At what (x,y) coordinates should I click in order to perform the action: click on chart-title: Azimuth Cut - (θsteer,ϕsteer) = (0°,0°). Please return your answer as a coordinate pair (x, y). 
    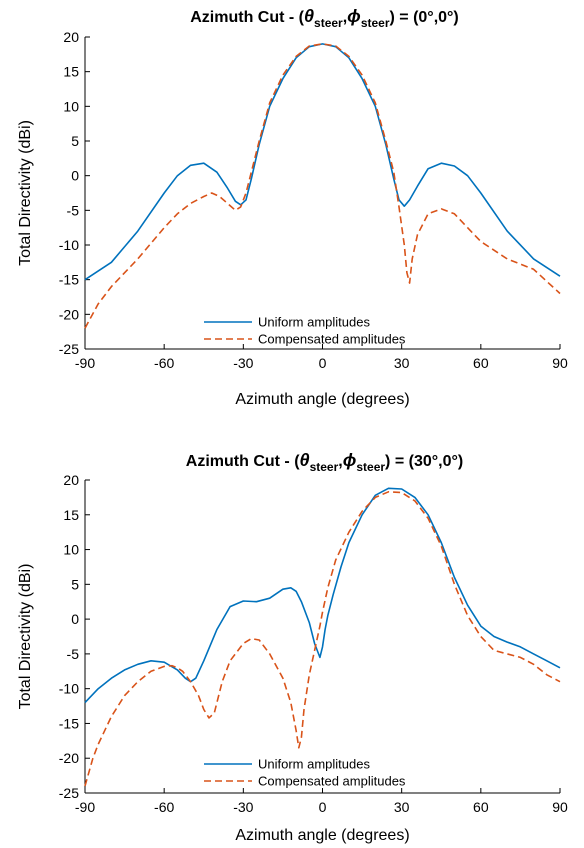
    Looking at the image, I should click on (324, 18).